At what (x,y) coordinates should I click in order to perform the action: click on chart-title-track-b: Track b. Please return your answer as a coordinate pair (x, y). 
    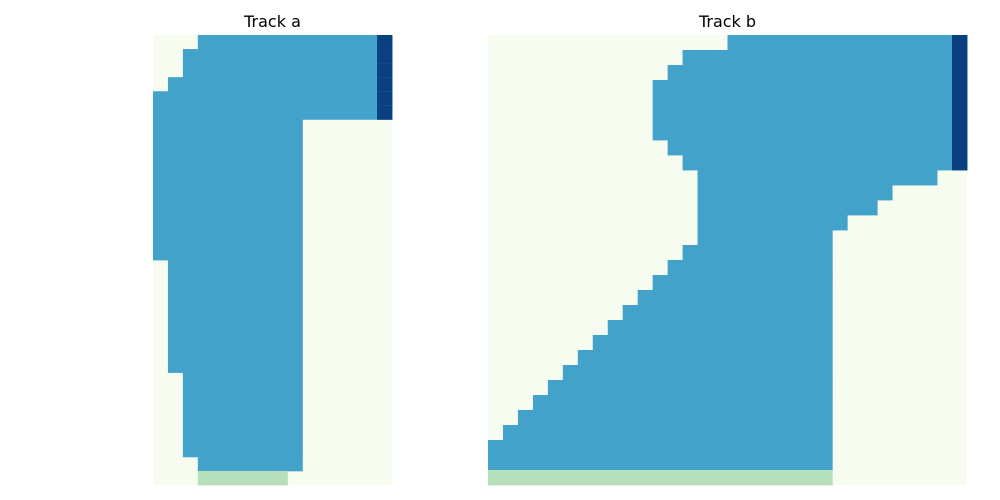
    Looking at the image, I should click on (727, 21).